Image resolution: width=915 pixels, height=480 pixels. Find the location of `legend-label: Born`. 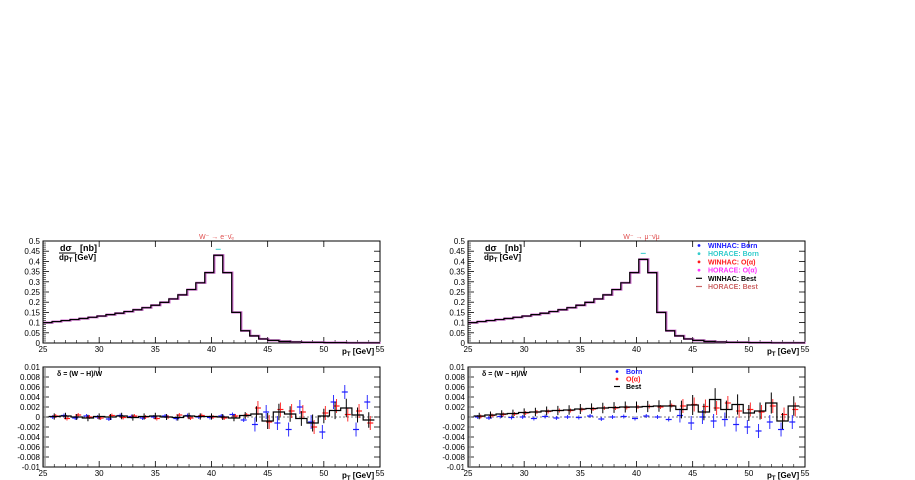

legend-label: Born is located at coordinates (634, 372).